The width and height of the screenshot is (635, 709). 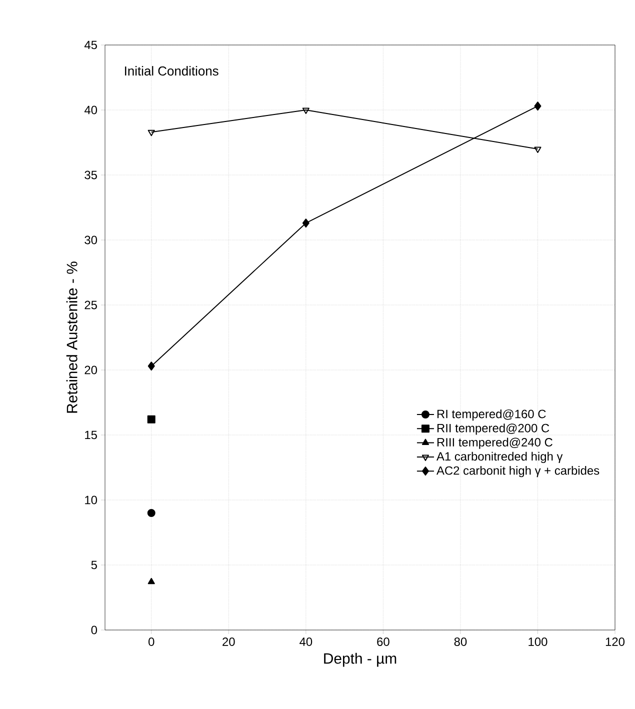 What do you see at coordinates (493, 429) in the screenshot?
I see `legend-label: RII tempered@200 C` at bounding box center [493, 429].